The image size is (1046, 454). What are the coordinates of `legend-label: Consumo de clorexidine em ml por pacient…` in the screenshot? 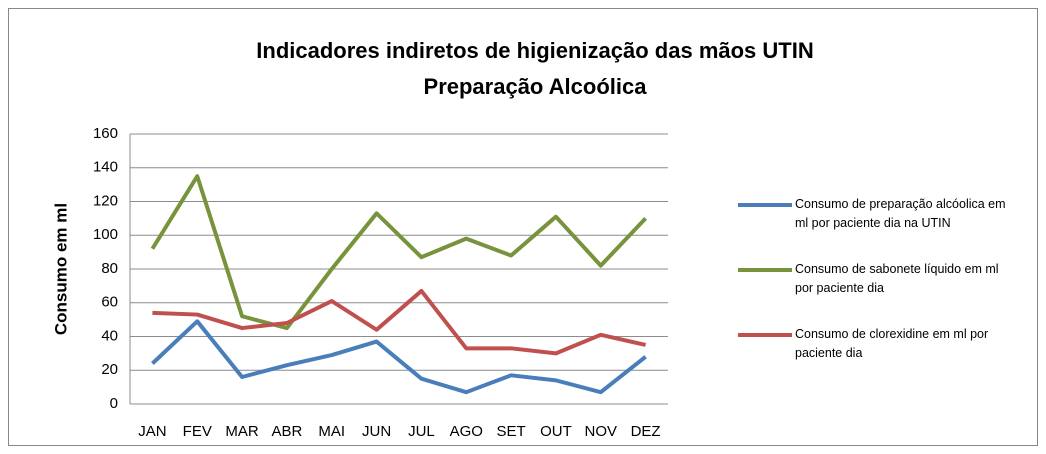 It's located at (892, 343).